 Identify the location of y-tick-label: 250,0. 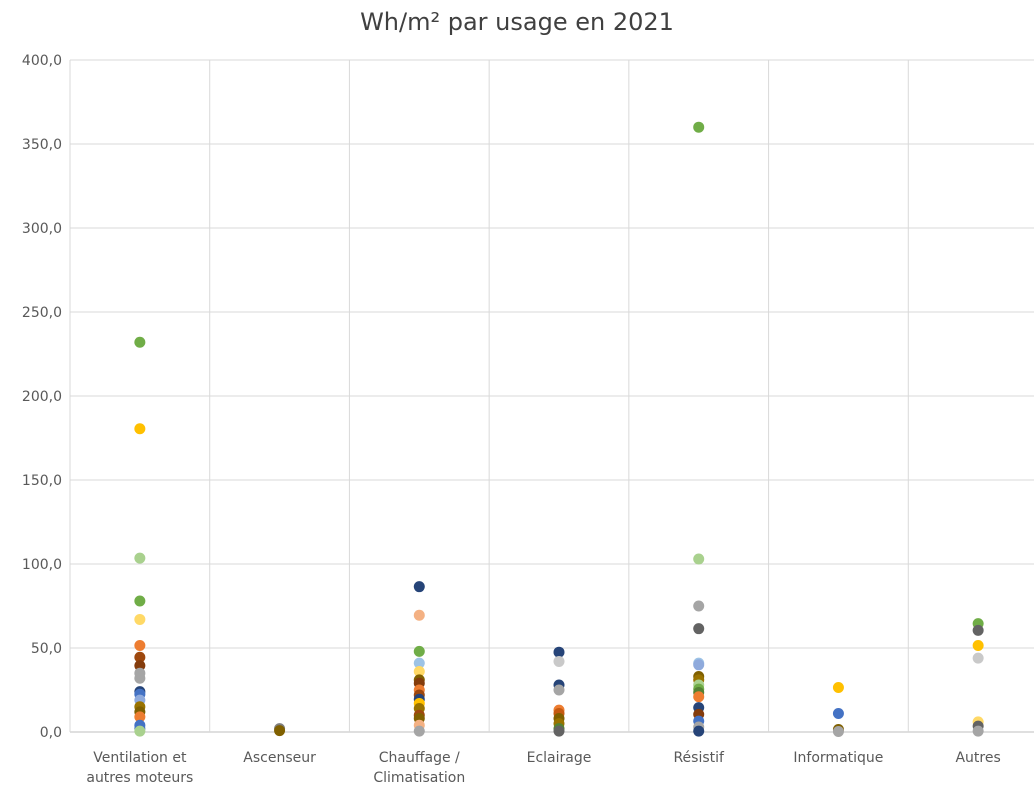
(42, 313).